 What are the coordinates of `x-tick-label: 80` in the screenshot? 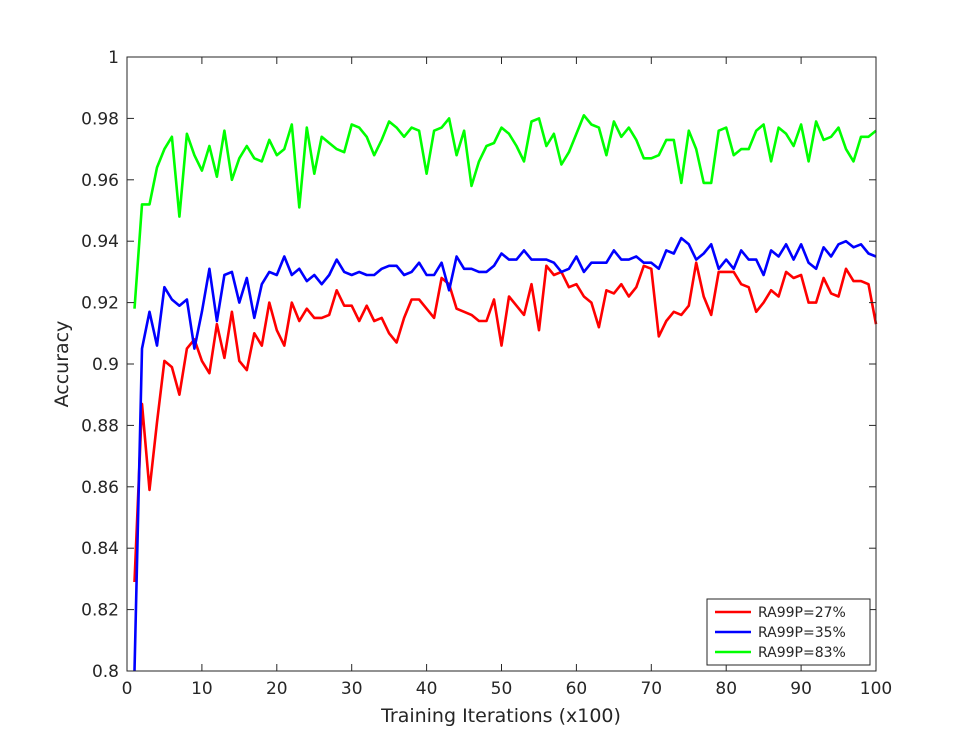 It's located at (726, 689).